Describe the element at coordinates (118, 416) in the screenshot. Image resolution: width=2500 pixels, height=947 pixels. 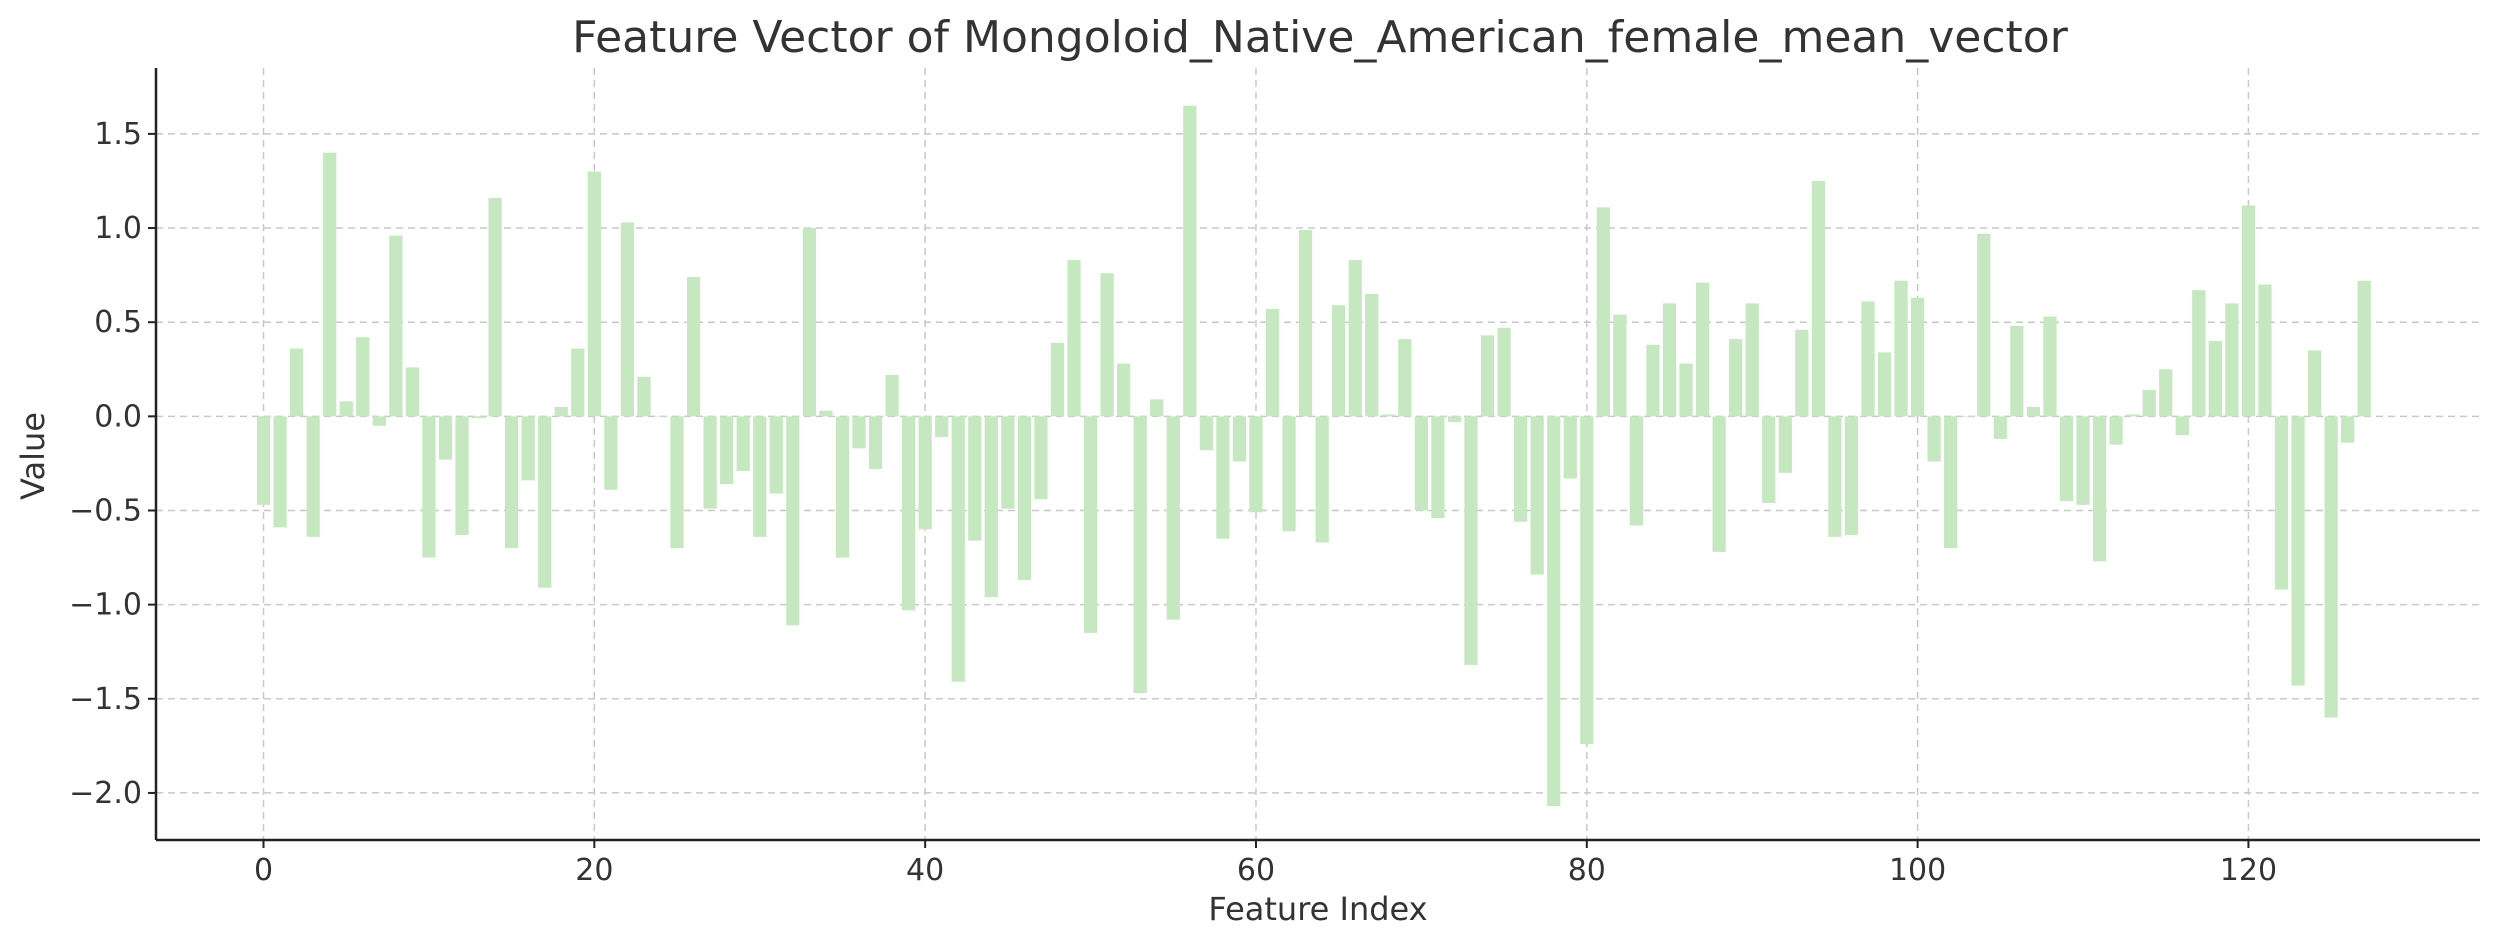
I see `y-tick-label: 0.0` at that location.